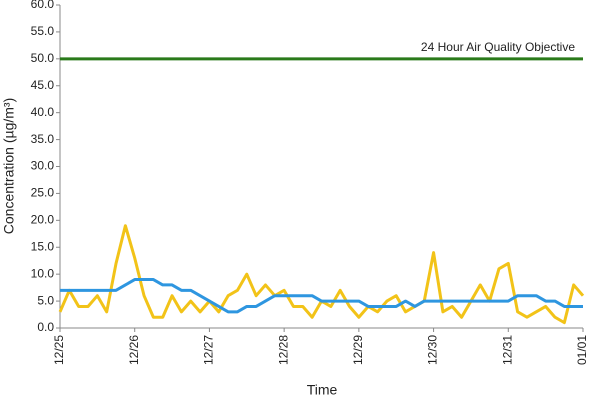  What do you see at coordinates (43, 58) in the screenshot?
I see `y-tick-label: 50.0` at bounding box center [43, 58].